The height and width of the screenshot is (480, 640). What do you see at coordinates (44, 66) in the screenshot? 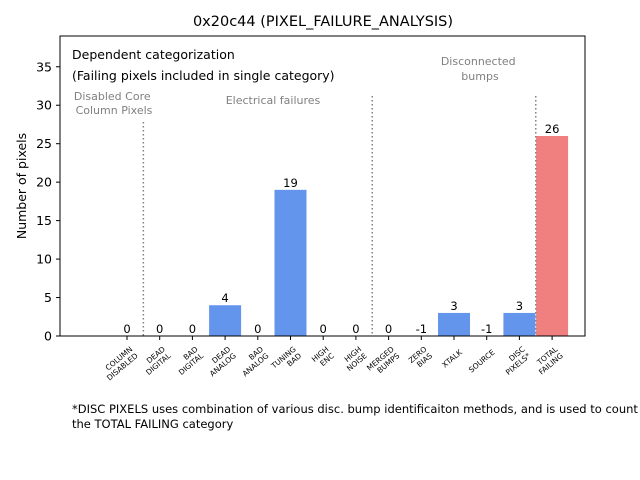
I see `y-tick-label-35: 35` at bounding box center [44, 66].